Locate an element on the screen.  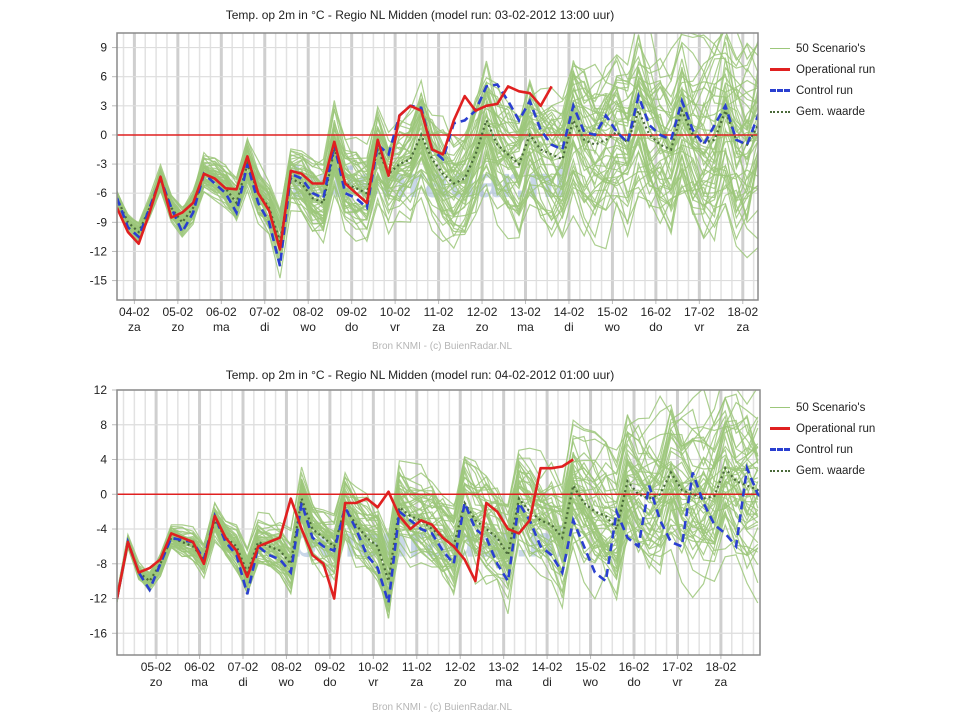
y-tick-label: 12 is located at coordinates (101, 390).